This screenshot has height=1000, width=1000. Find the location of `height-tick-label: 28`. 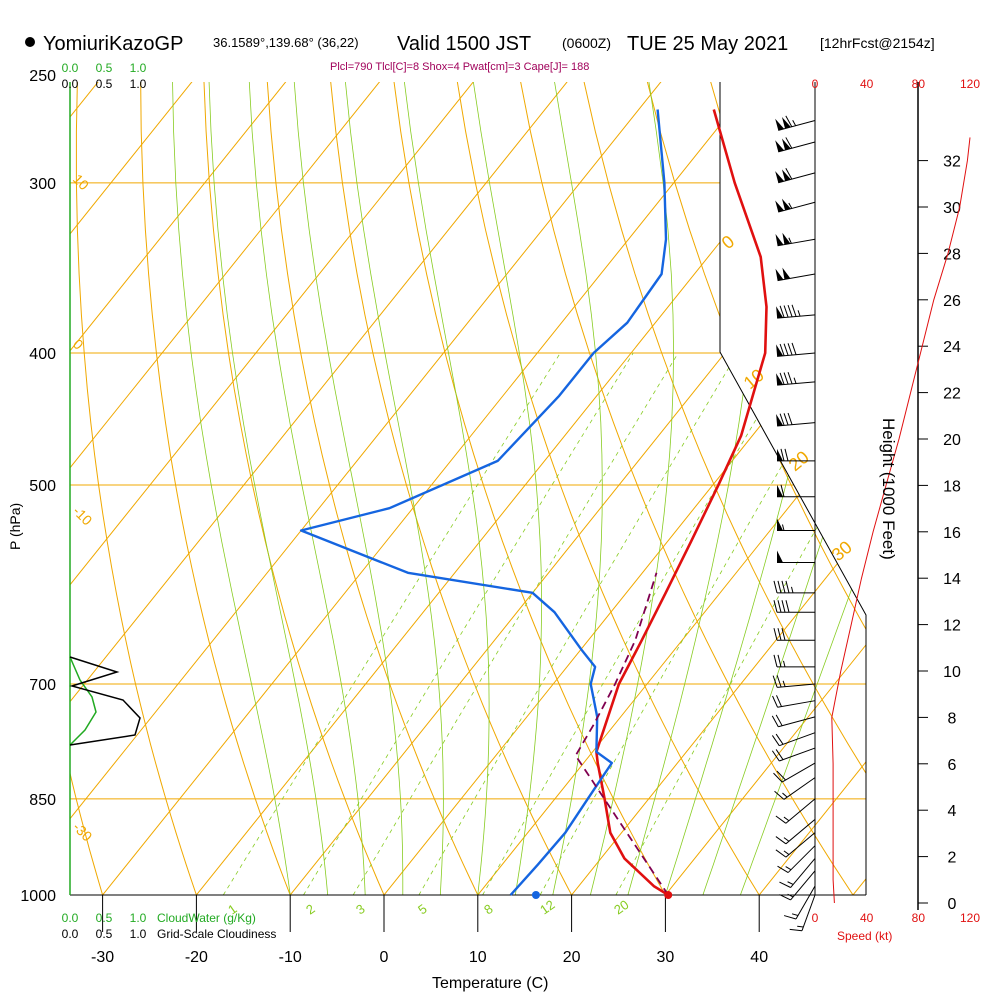

height-tick-label: 28 is located at coordinates (952, 254).